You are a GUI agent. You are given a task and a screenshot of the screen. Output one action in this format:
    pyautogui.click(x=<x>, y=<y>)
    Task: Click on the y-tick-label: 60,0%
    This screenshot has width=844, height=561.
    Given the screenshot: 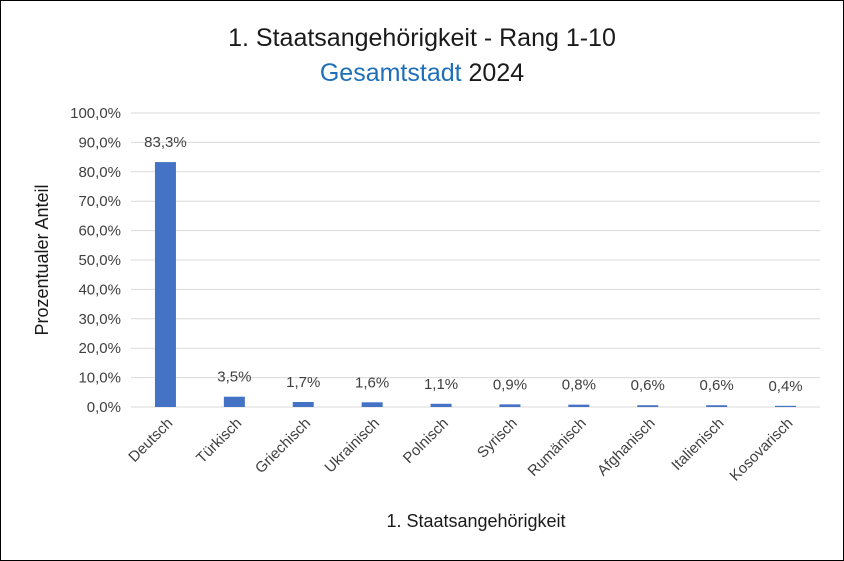 What is the action you would take?
    pyautogui.click(x=99, y=231)
    